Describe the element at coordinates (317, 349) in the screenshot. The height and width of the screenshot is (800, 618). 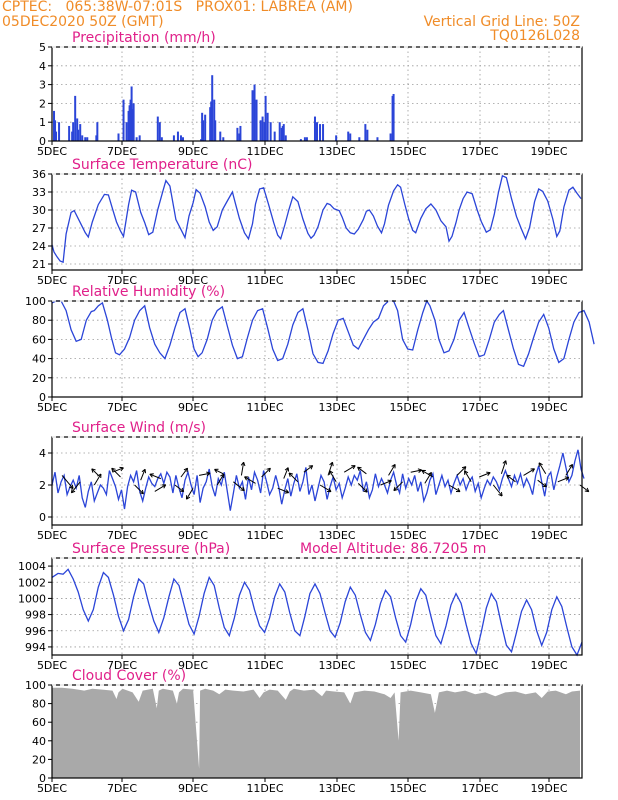
I see `panel-frame` at that location.